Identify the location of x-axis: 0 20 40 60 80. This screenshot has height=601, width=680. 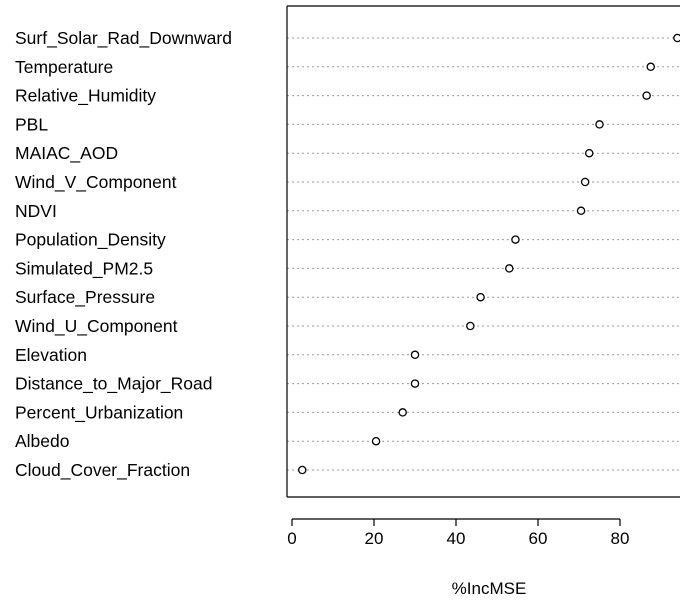
(458, 533).